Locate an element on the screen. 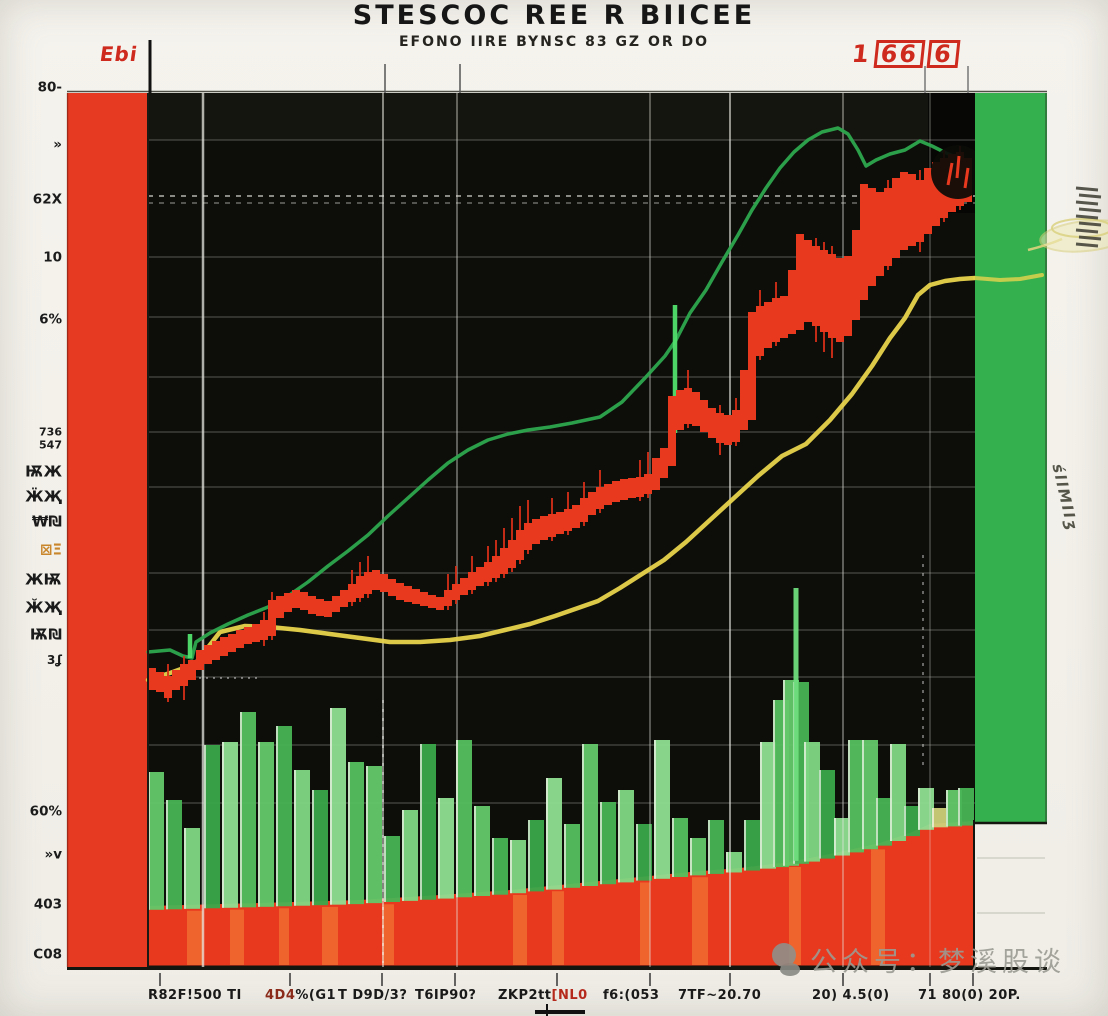 This screenshot has width=1108, height=1016. watermark-logo-icon is located at coordinates (785, 959).